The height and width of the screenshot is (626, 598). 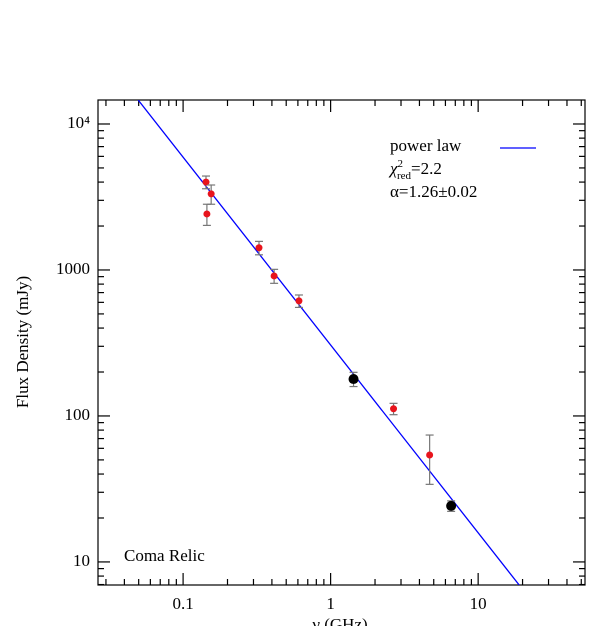 What do you see at coordinates (478, 603) in the screenshot?
I see `x-tick-label: 10` at bounding box center [478, 603].